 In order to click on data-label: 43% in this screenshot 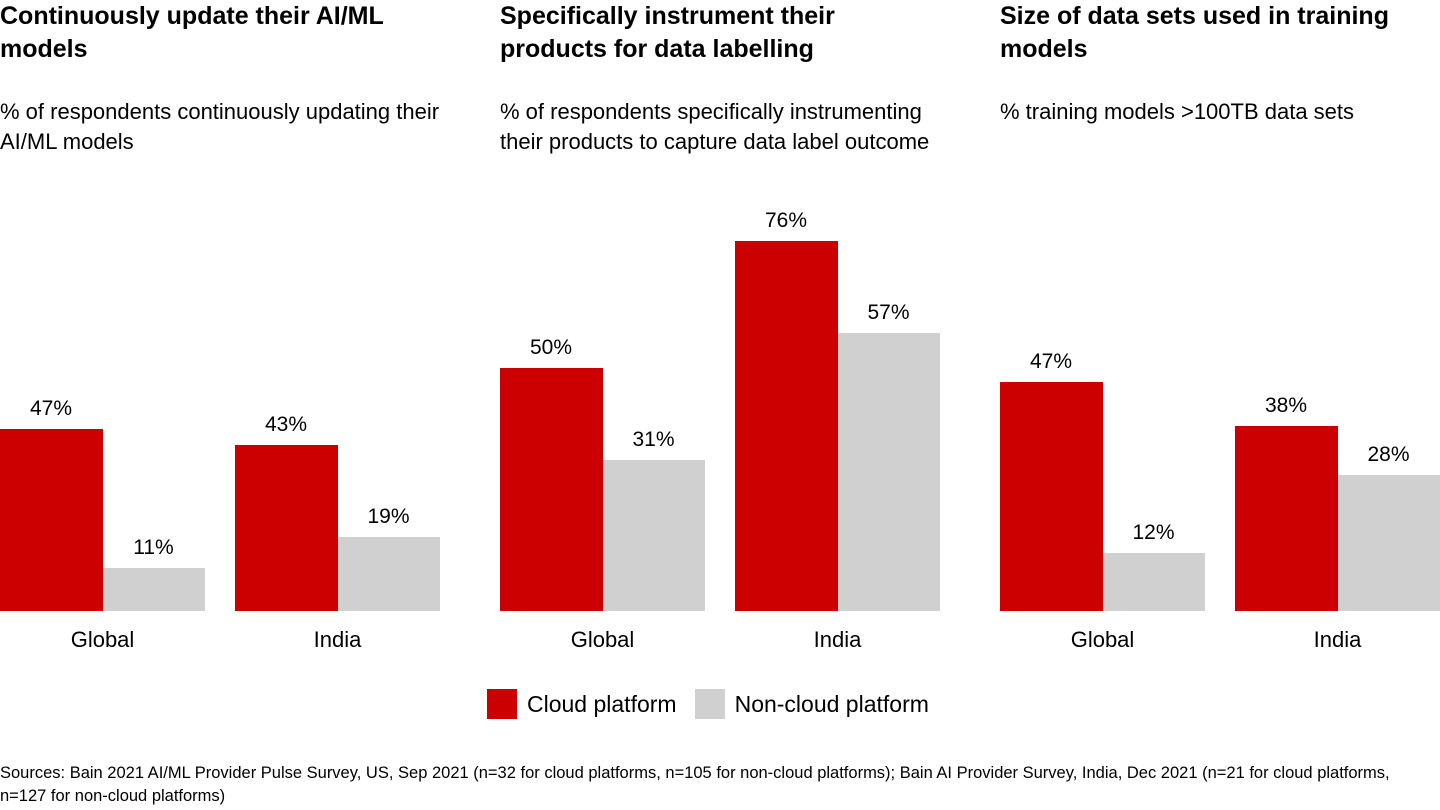, I will do `click(286, 424)`.